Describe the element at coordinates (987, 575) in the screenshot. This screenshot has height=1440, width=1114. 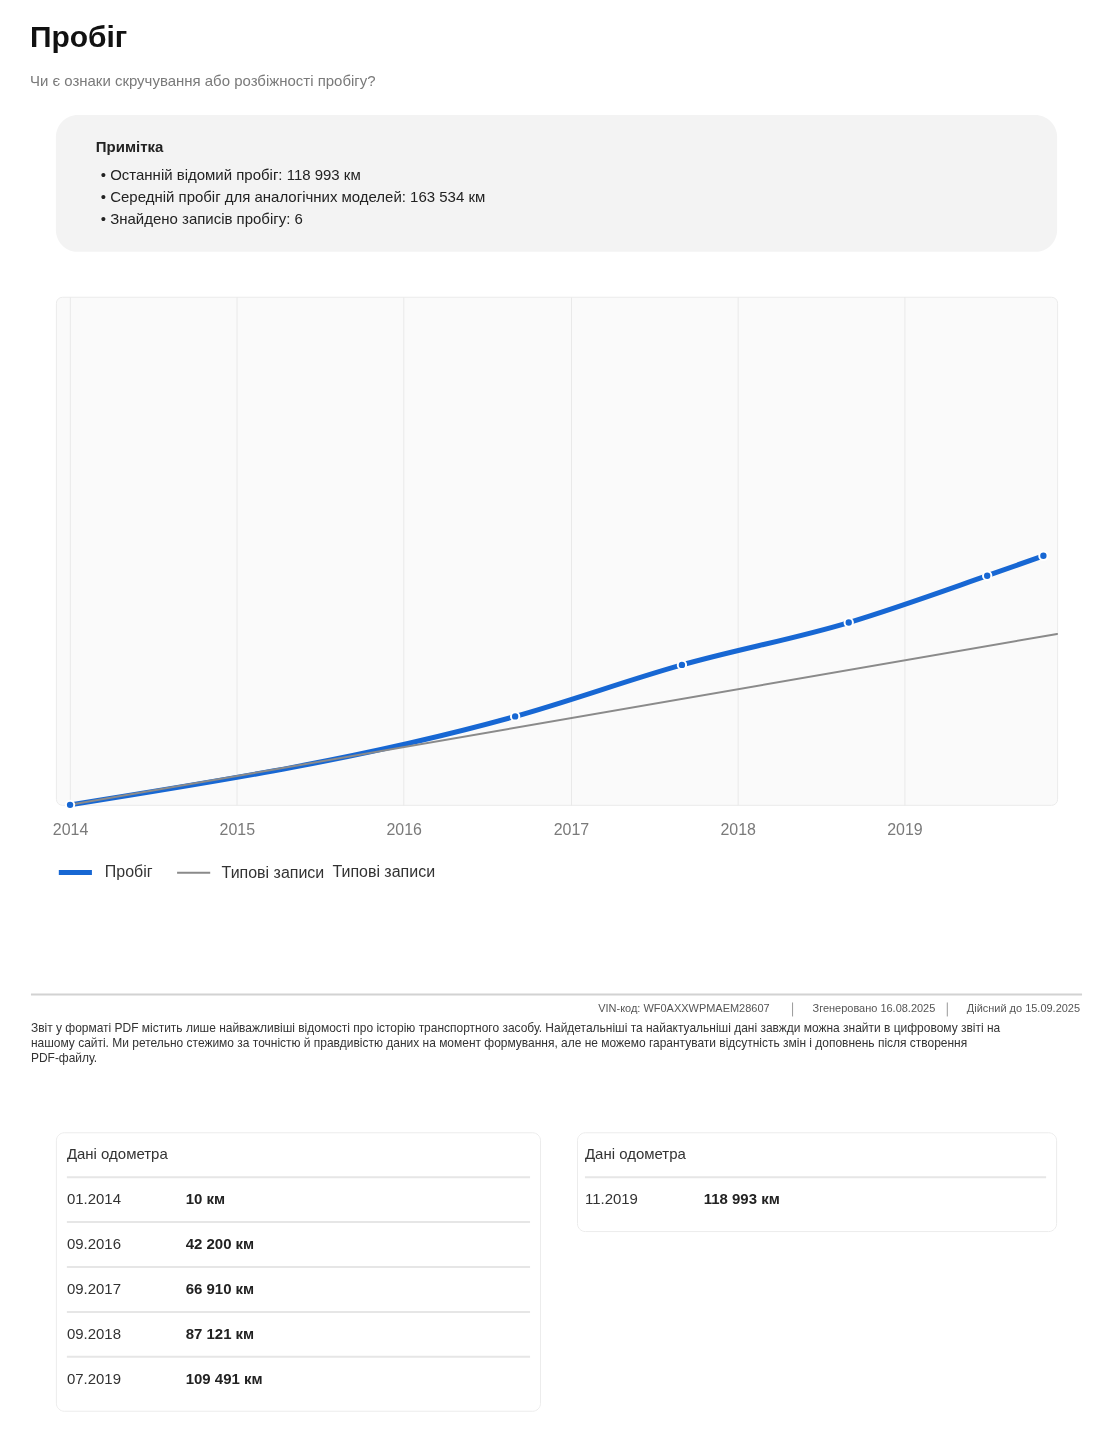
I see `point` at that location.